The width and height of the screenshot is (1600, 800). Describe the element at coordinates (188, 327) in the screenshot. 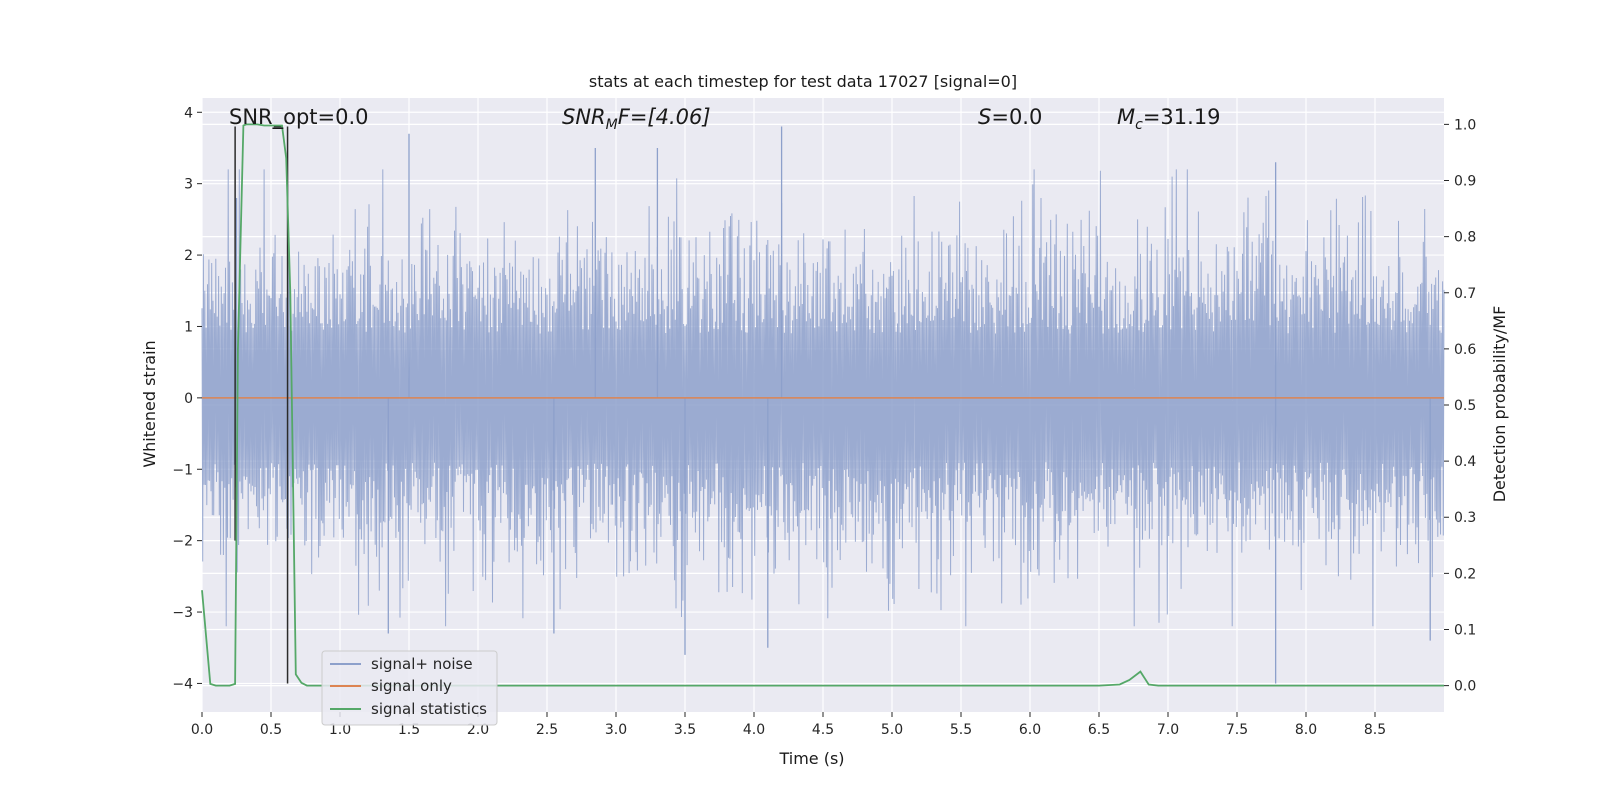

I see `y-tick-label: 1` at that location.